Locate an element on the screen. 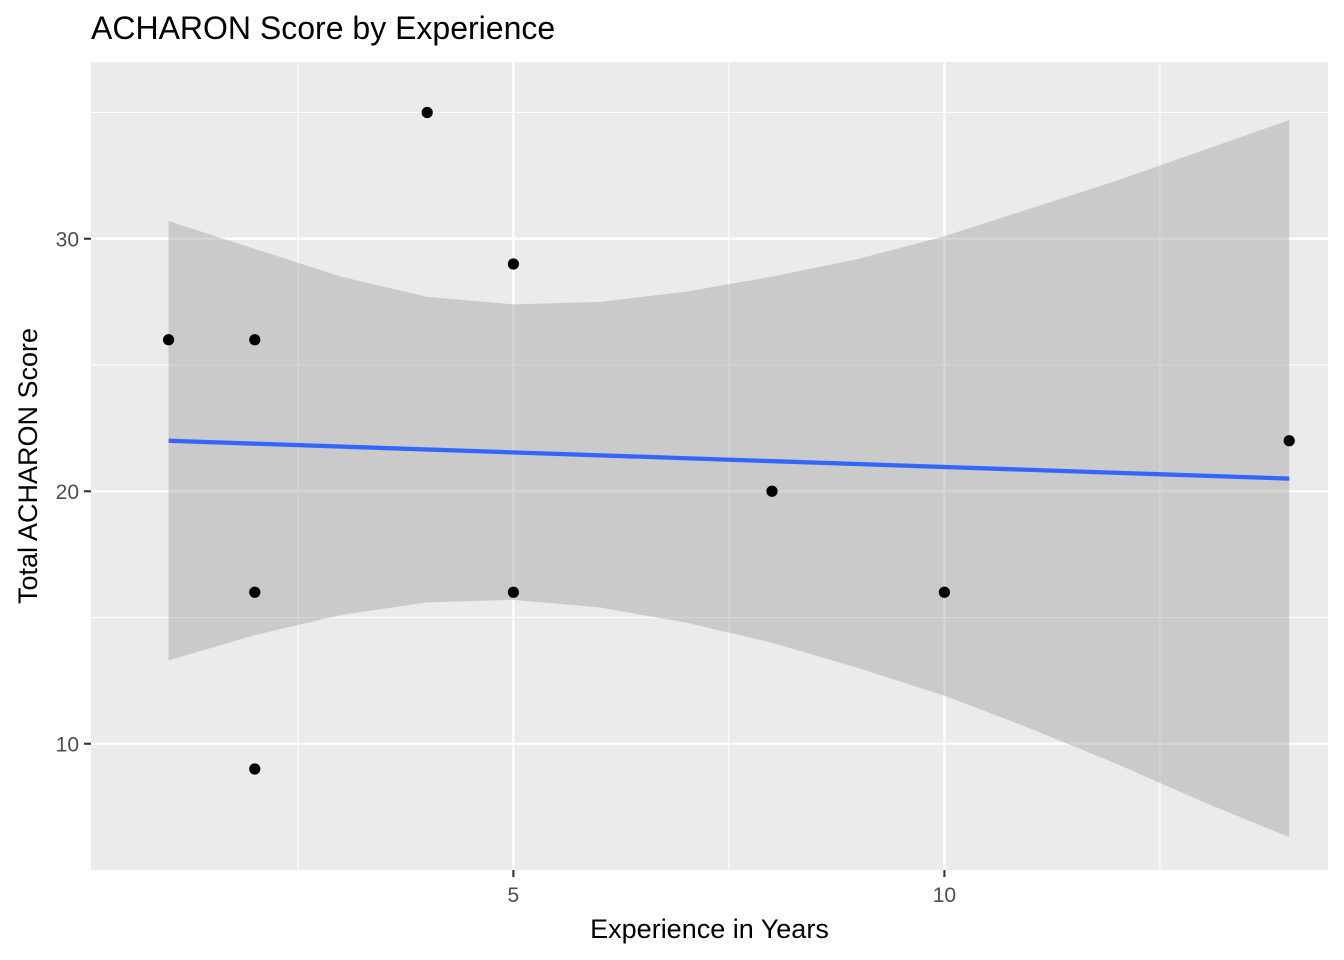  y-tick-label: 30 is located at coordinates (67, 239).